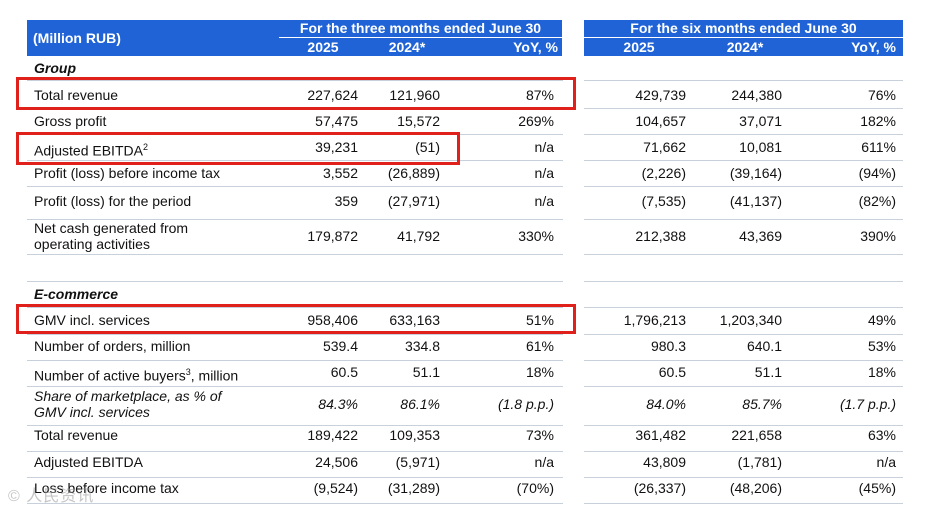 Image resolution: width=936 pixels, height=514 pixels. What do you see at coordinates (55, 68) in the screenshot?
I see `section-title-group: Group` at bounding box center [55, 68].